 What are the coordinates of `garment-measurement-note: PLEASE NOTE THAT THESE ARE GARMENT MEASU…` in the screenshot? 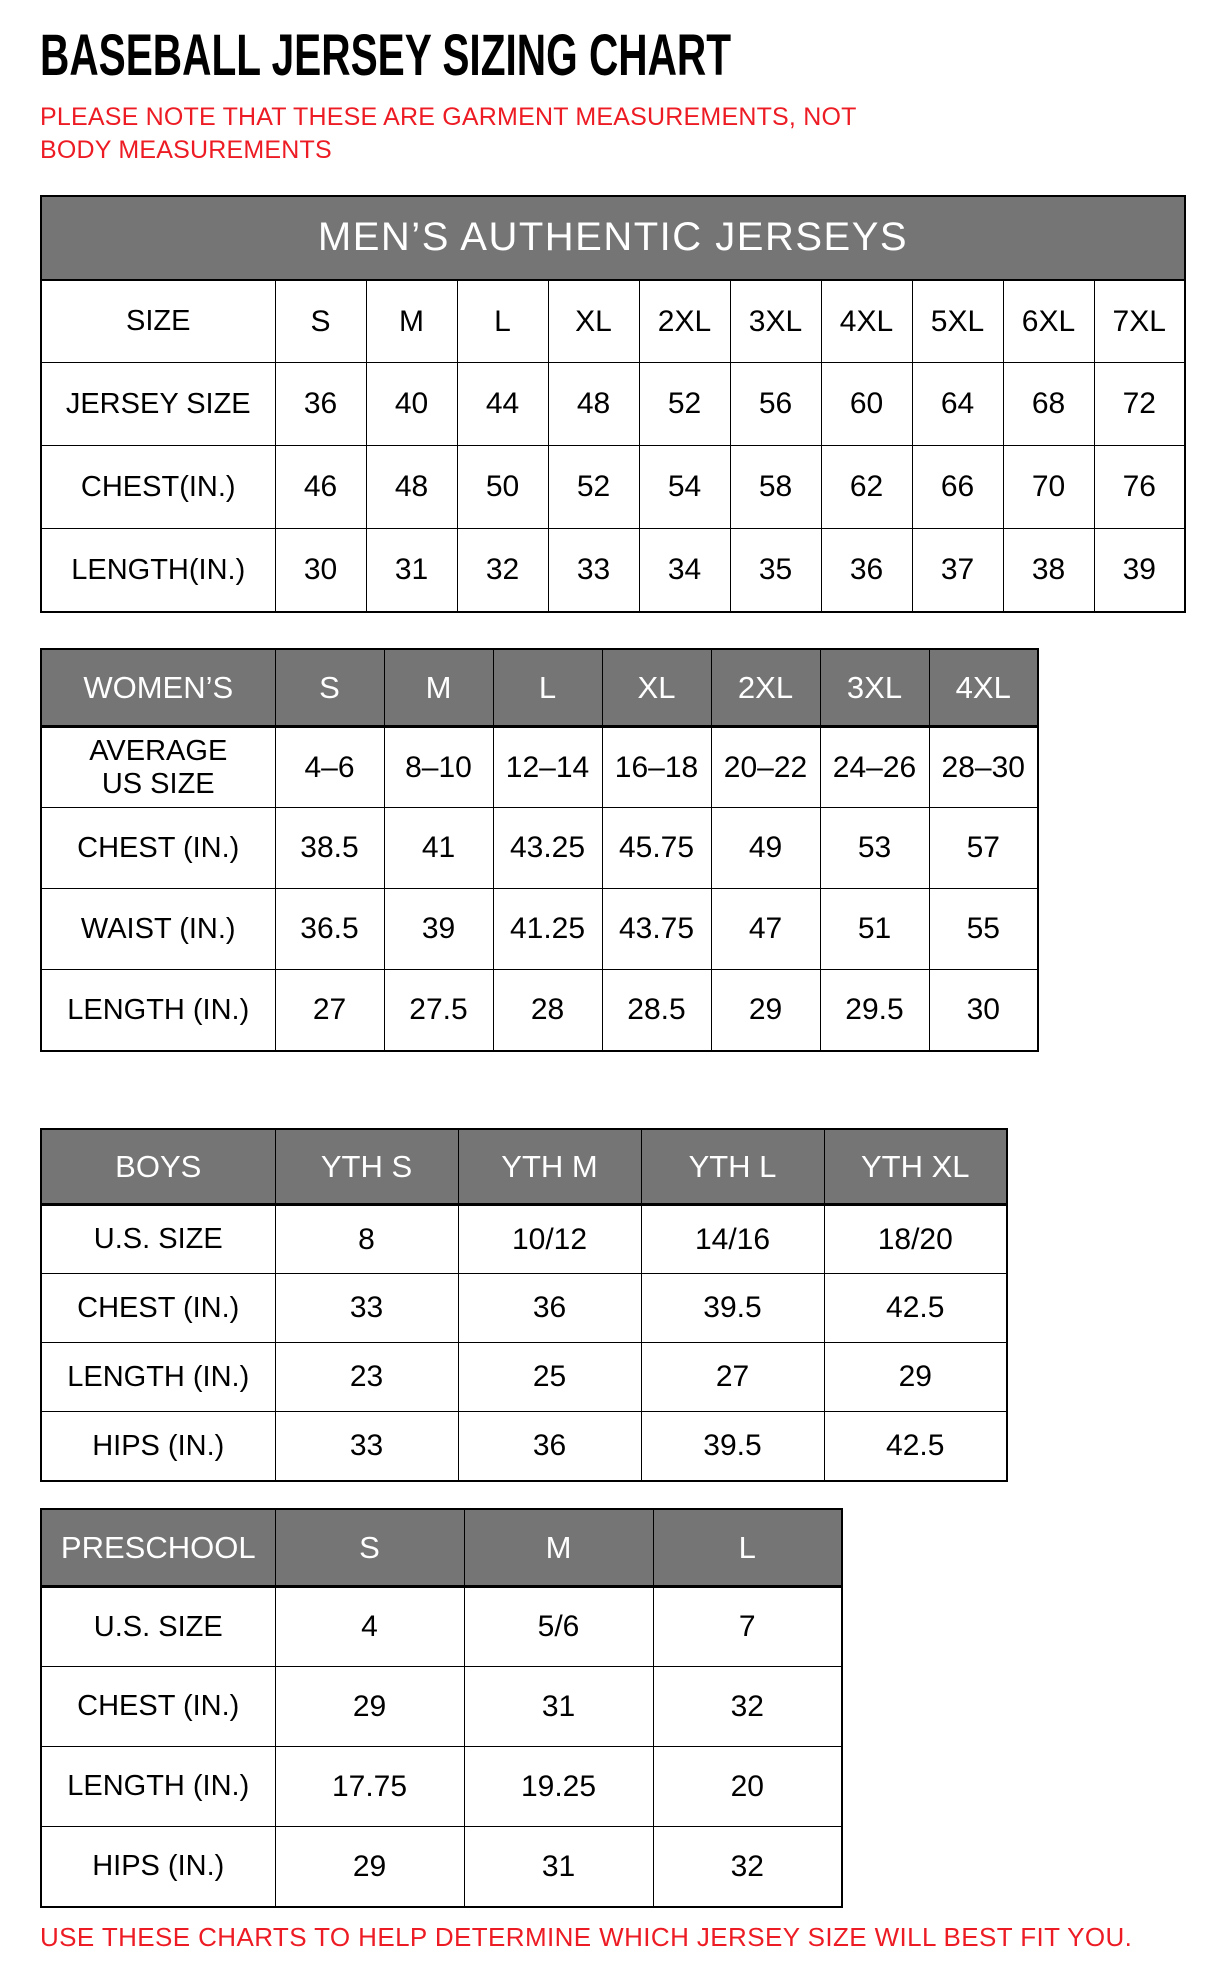 It's located at (448, 133).